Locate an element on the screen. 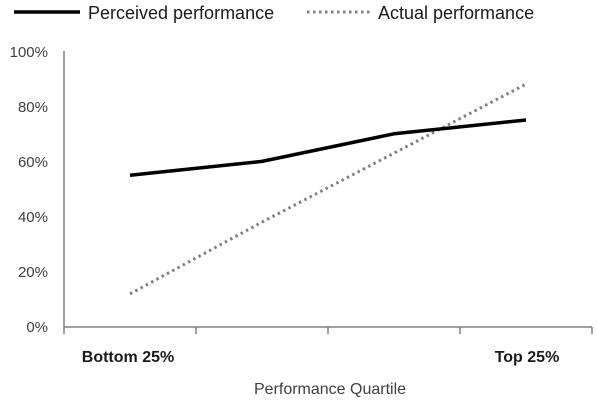  y-tick-label: 20% is located at coordinates (33, 272).